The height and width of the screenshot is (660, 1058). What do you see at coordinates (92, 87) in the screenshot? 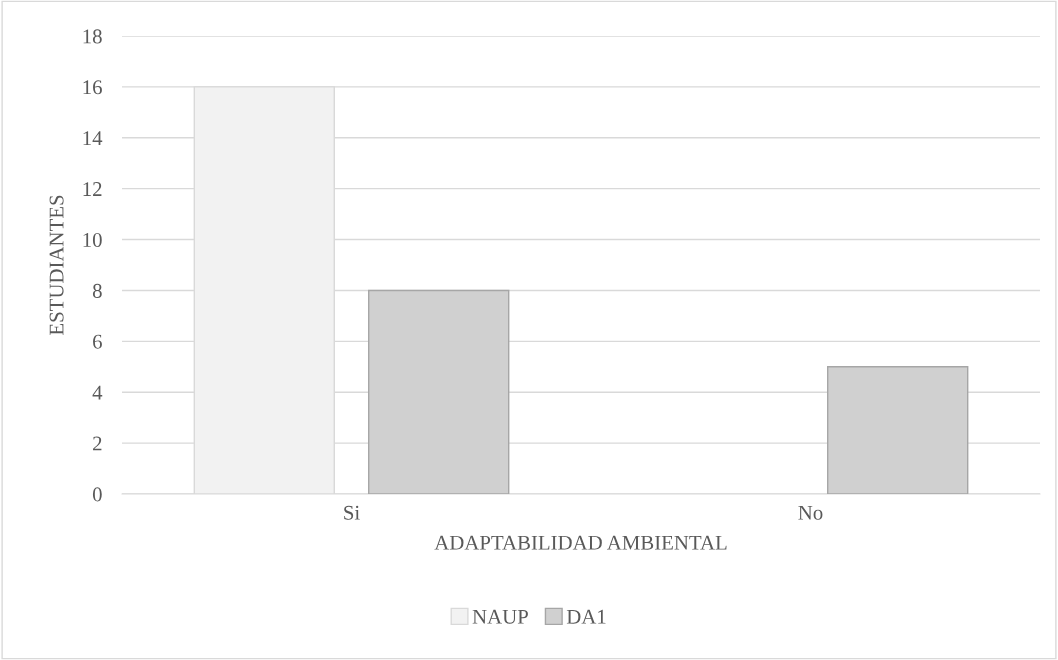
I see `y-tick-label: 16` at bounding box center [92, 87].